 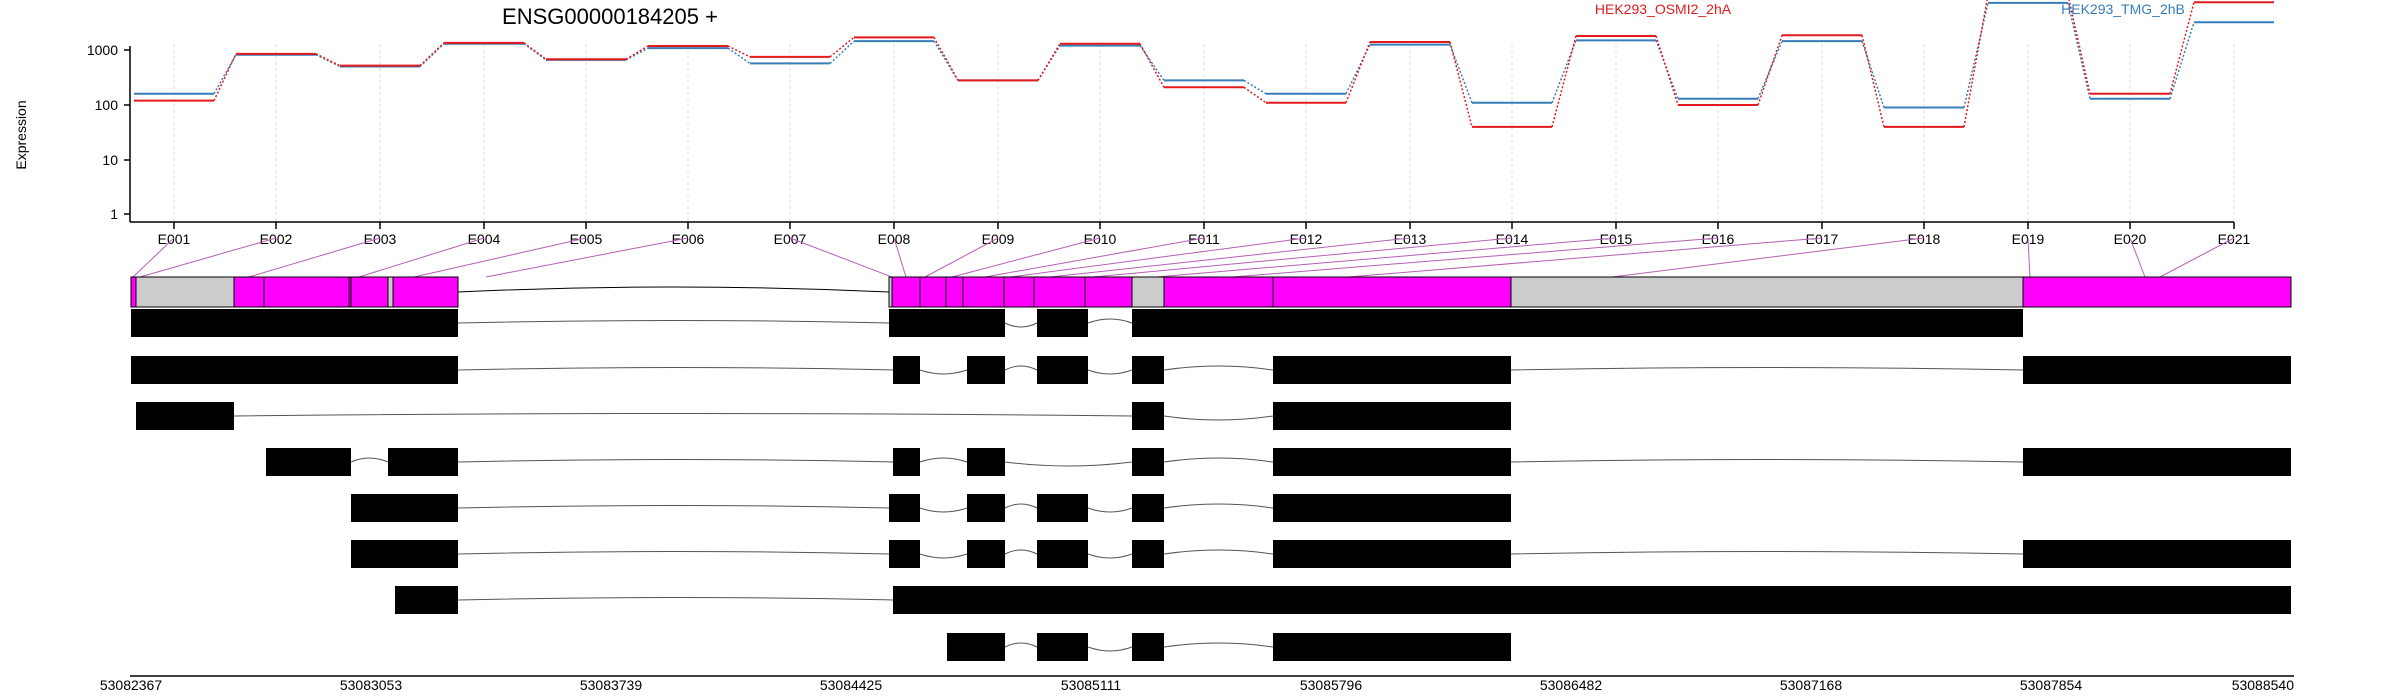 I want to click on exon-connector-E017, so click(x=1585, y=257).